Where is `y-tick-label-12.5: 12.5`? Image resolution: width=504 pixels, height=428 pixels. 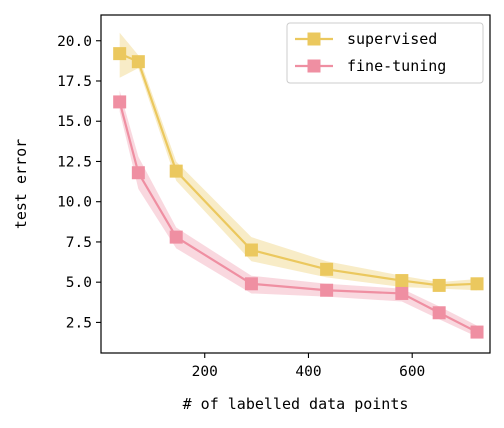 y-tick-label-12.5: 12.5 is located at coordinates (74, 162).